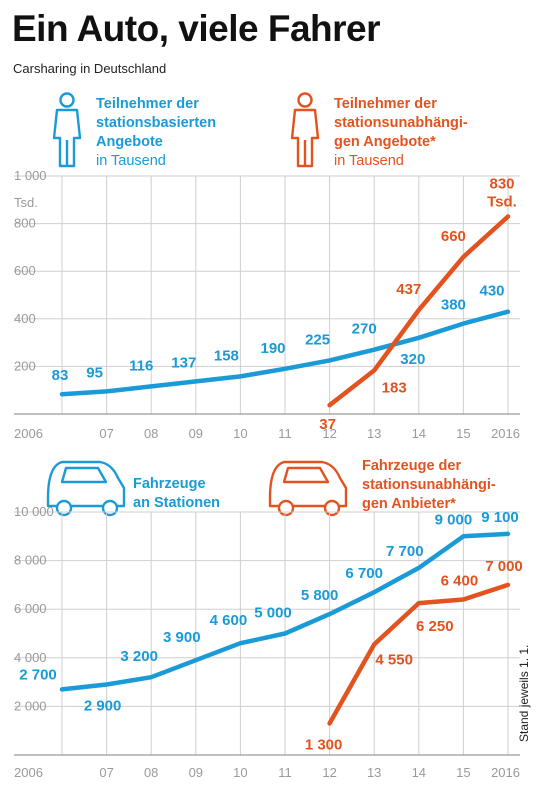 This screenshot has width=540, height=789. Describe the element at coordinates (364, 329) in the screenshot. I see `data-label: 270` at that location.